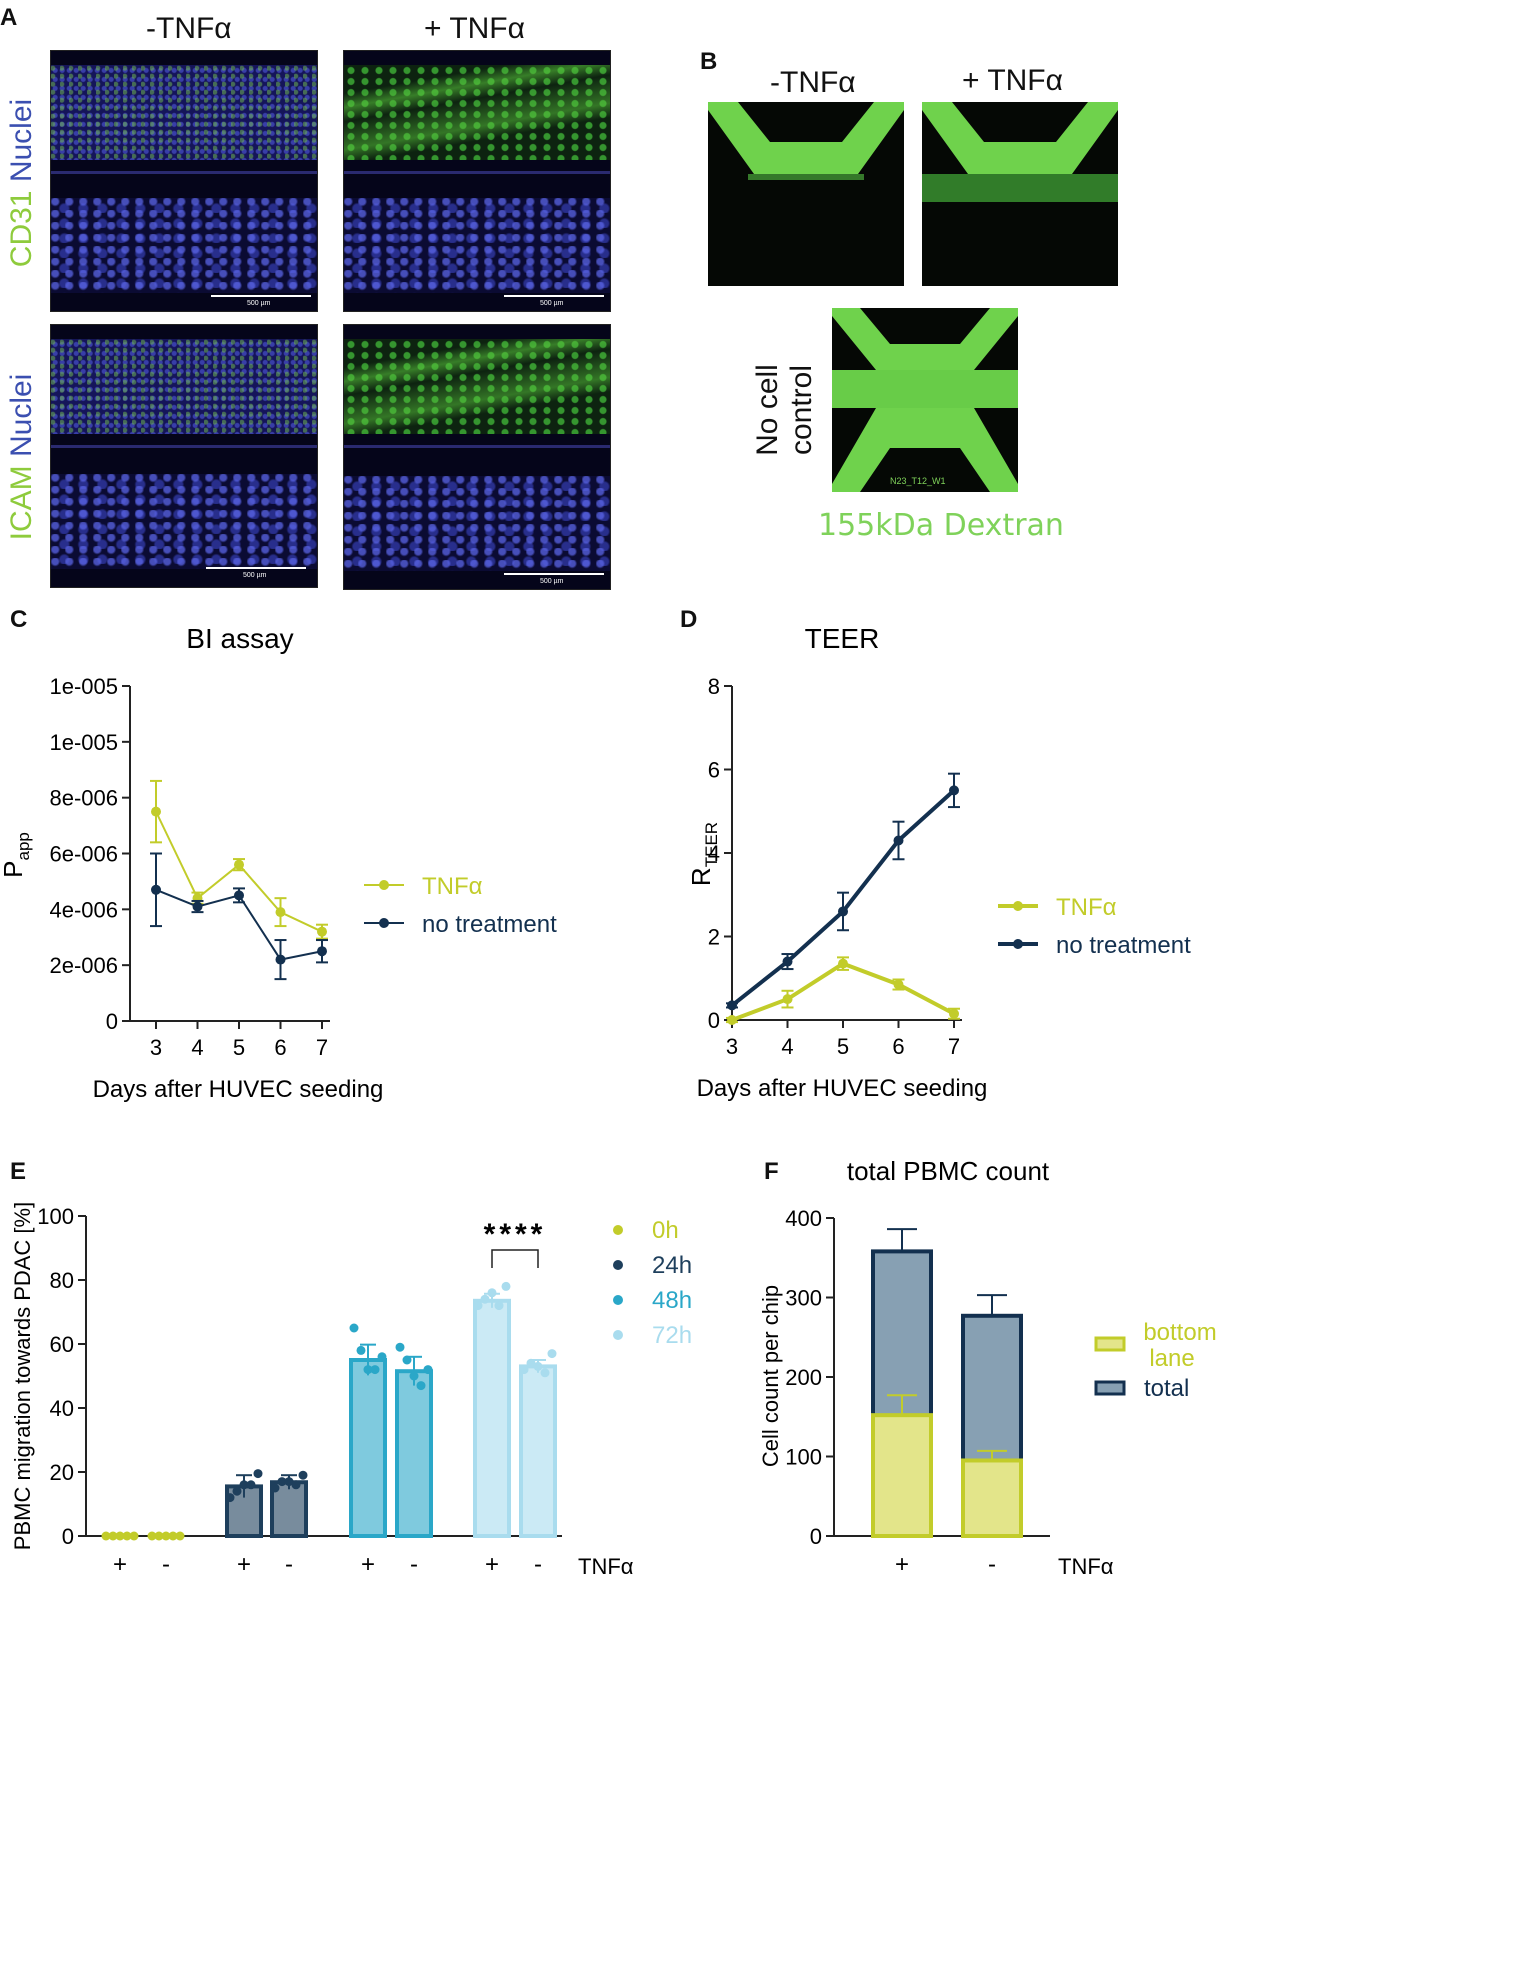 This screenshot has width=1536, height=1981. Describe the element at coordinates (1086, 907) in the screenshot. I see `legend-label: TNFα` at that location.